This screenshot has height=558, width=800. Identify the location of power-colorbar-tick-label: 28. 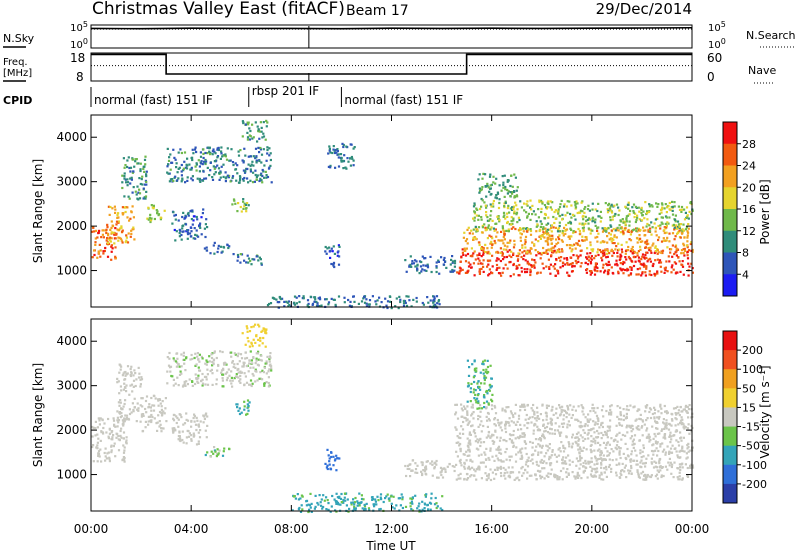
(749, 144).